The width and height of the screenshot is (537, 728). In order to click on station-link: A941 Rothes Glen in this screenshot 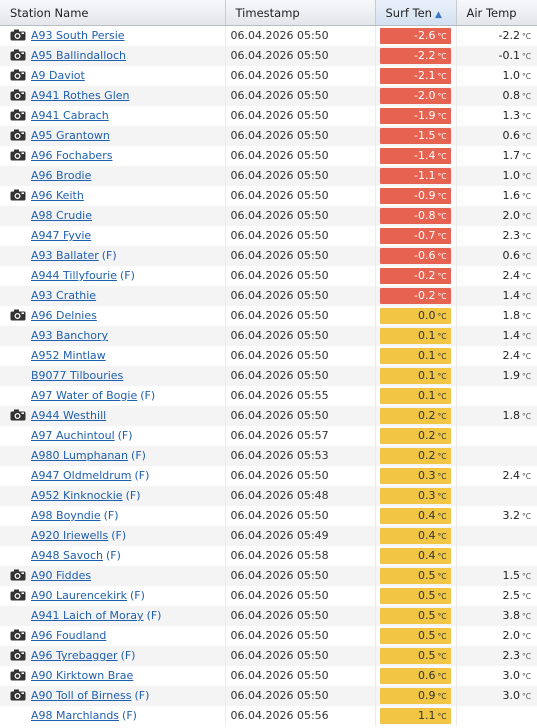, I will do `click(80, 95)`.